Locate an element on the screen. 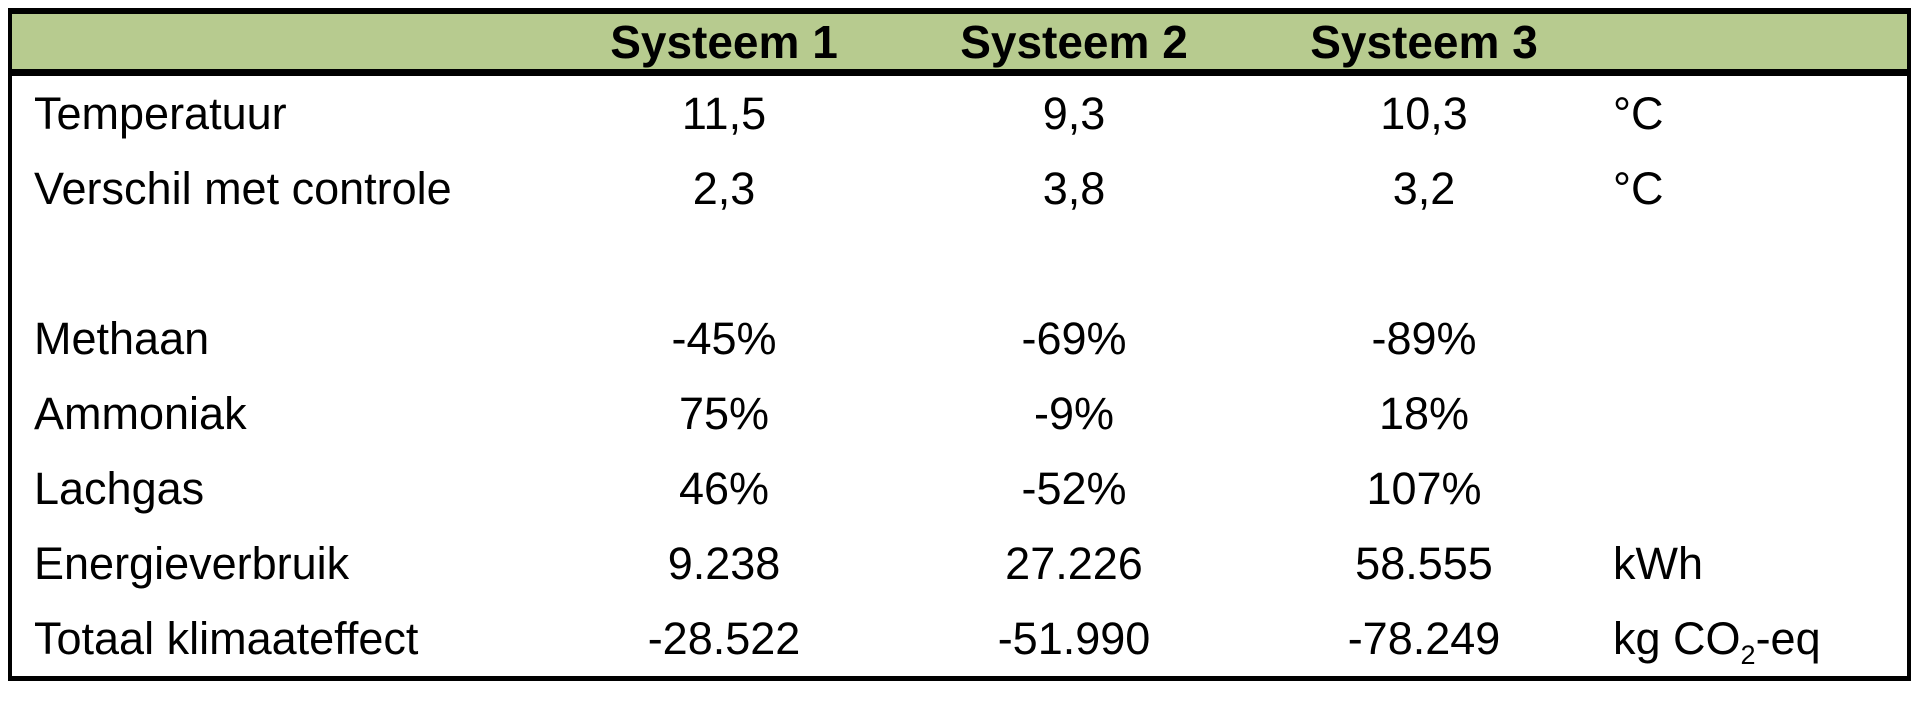 Image resolution: width=1920 pixels, height=715 pixels. value-cell: 11,5 is located at coordinates (724, 113).